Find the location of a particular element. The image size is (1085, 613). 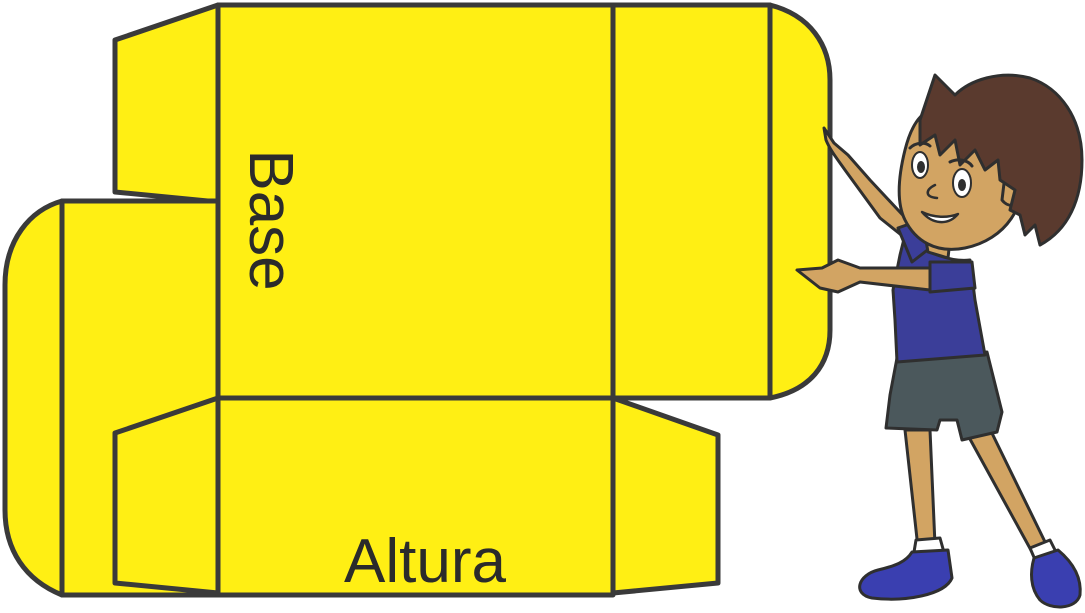

eyebrows is located at coordinates (941, 154).